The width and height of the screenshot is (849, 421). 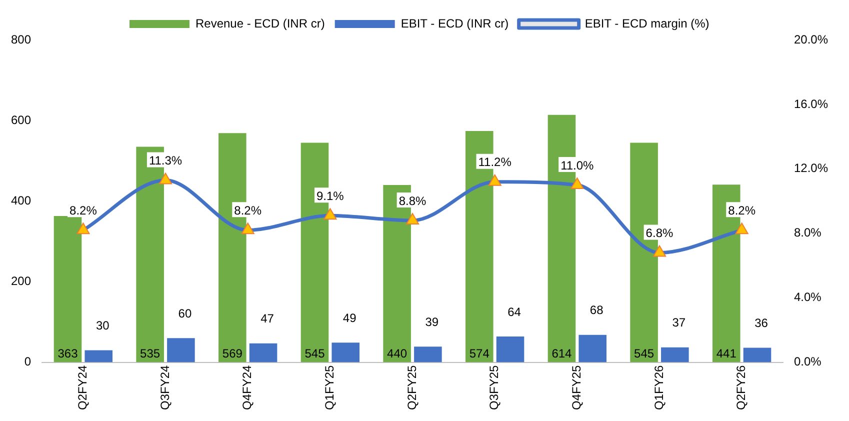 I want to click on y-tick-label: 400, so click(x=21, y=200).